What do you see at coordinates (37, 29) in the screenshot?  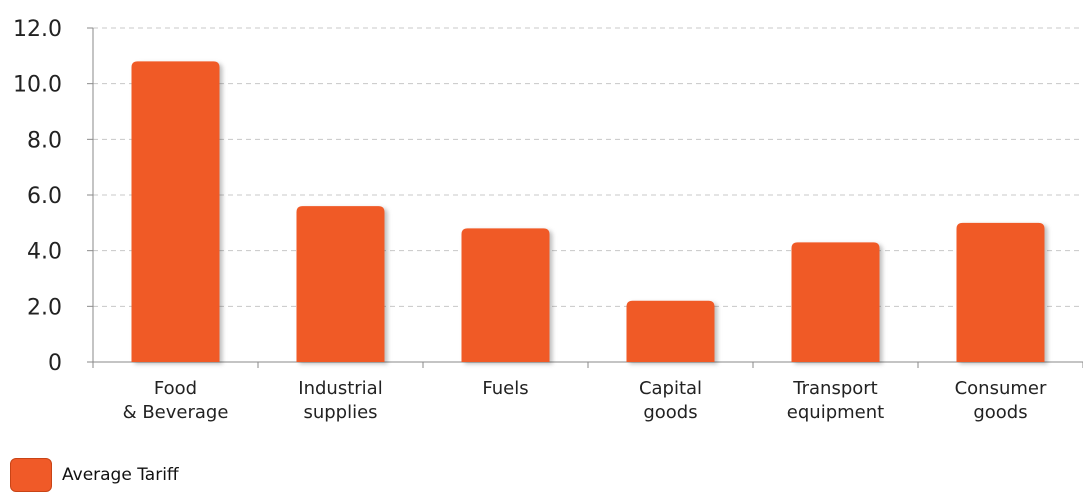 I see `y-tick-label: 12.0` at bounding box center [37, 29].